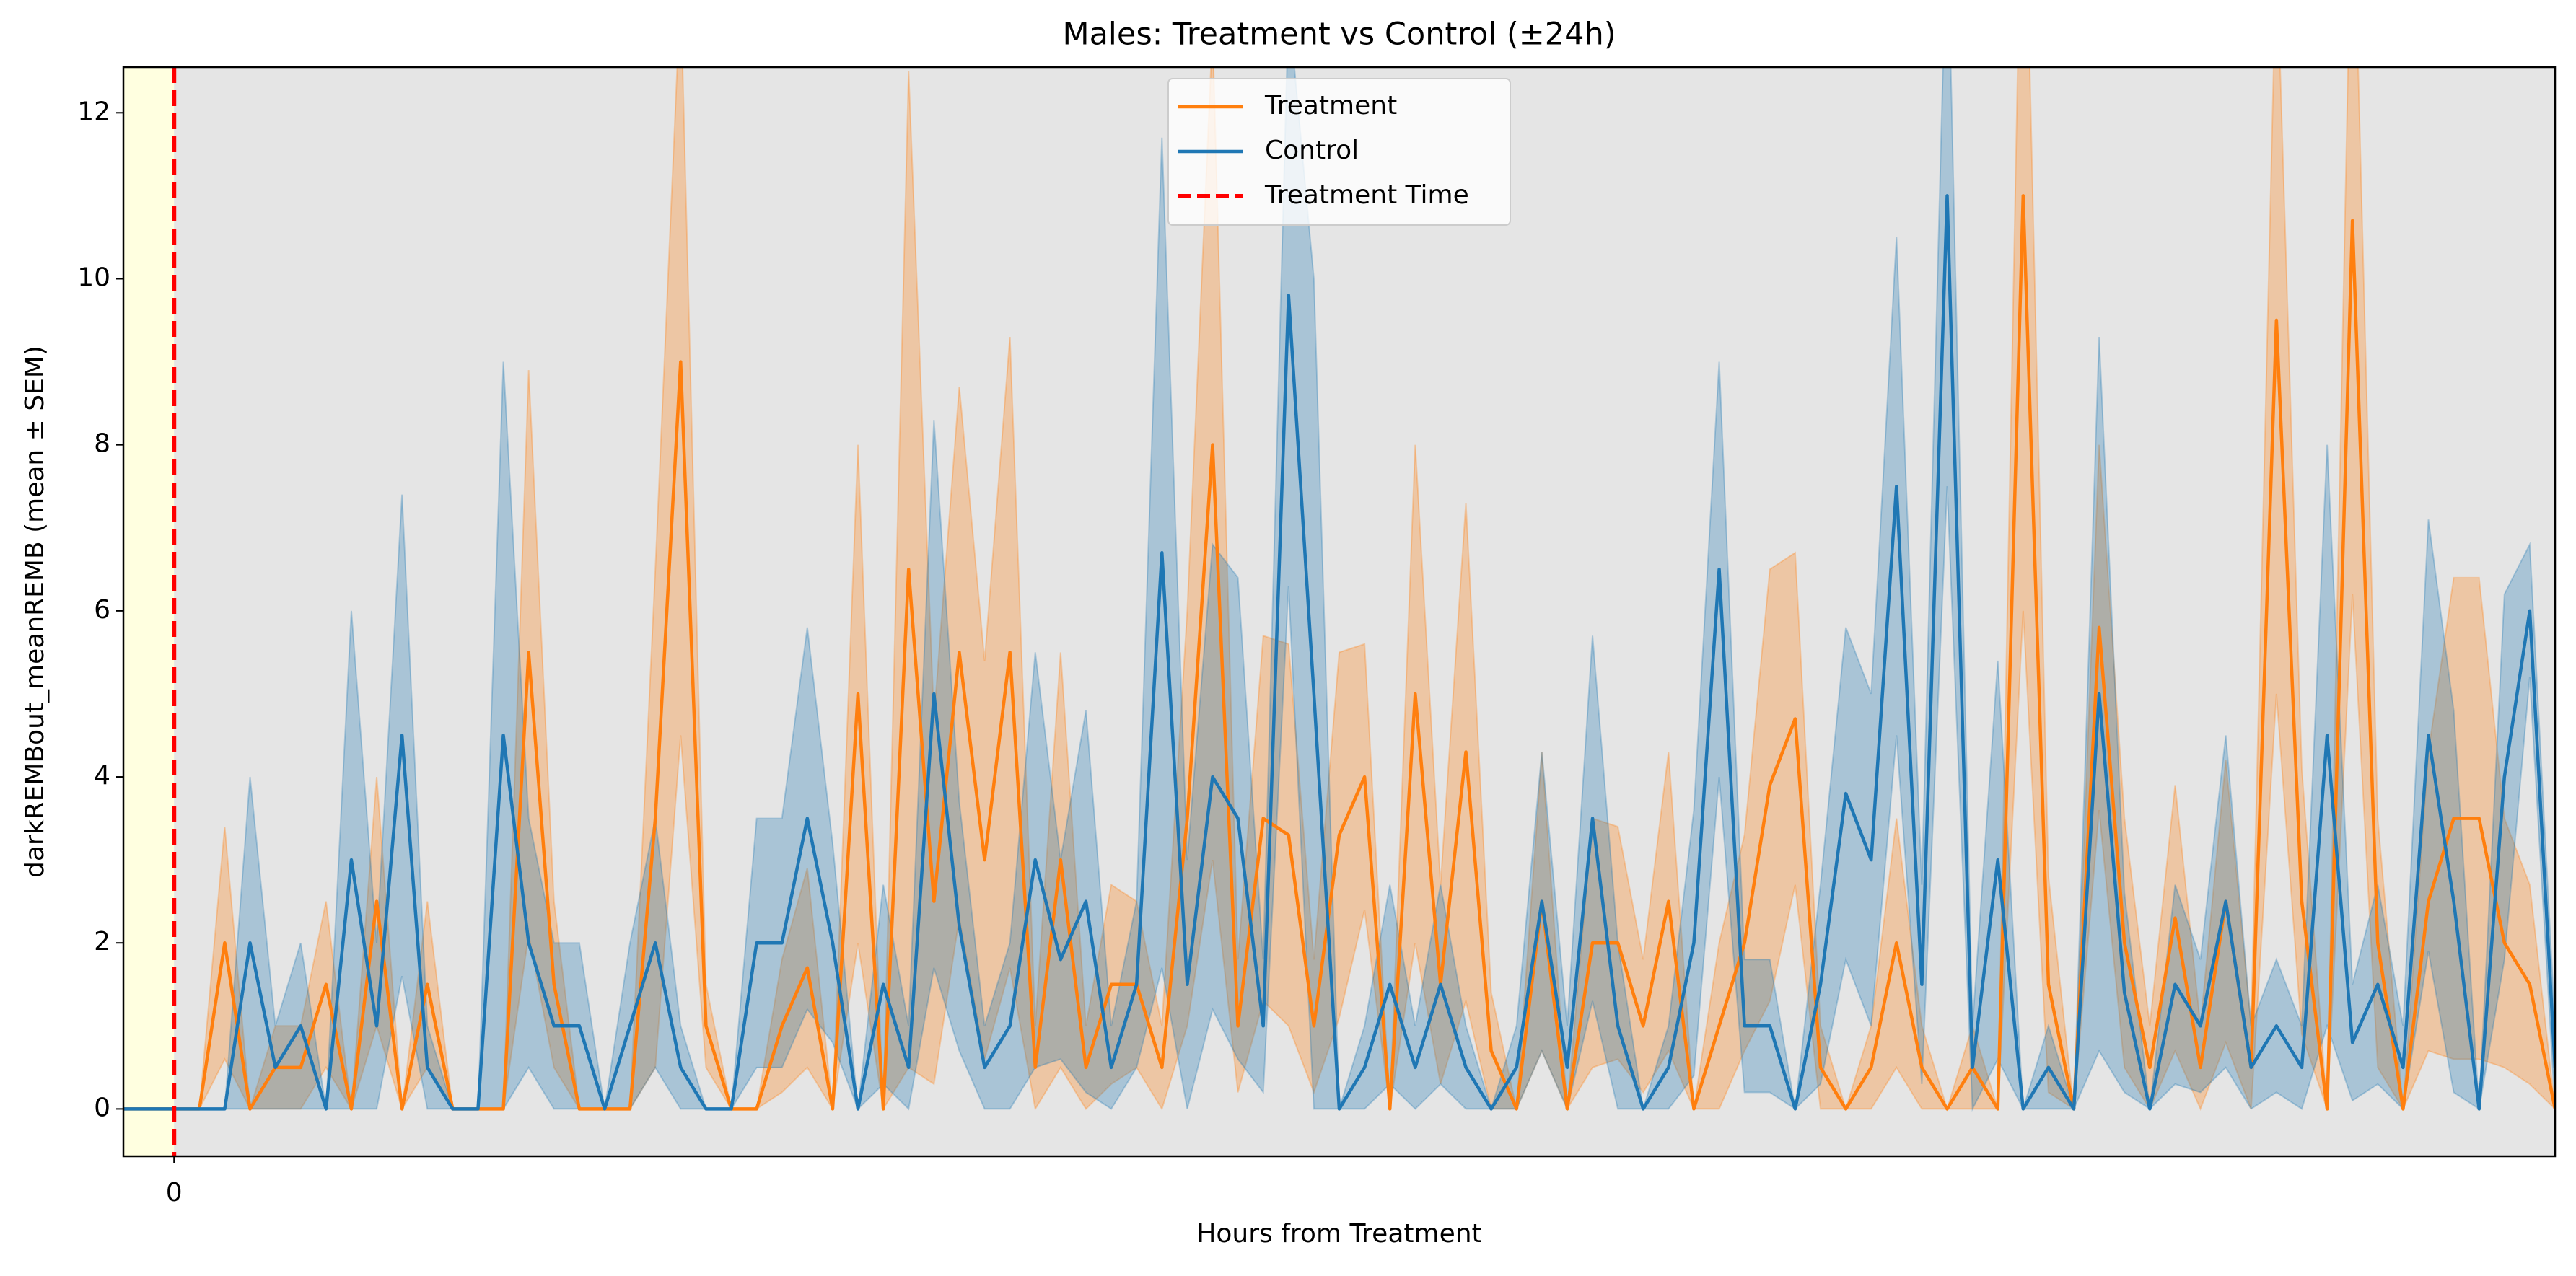 The image size is (2576, 1276). Describe the element at coordinates (102, 444) in the screenshot. I see `y-tick-label: 8` at that location.